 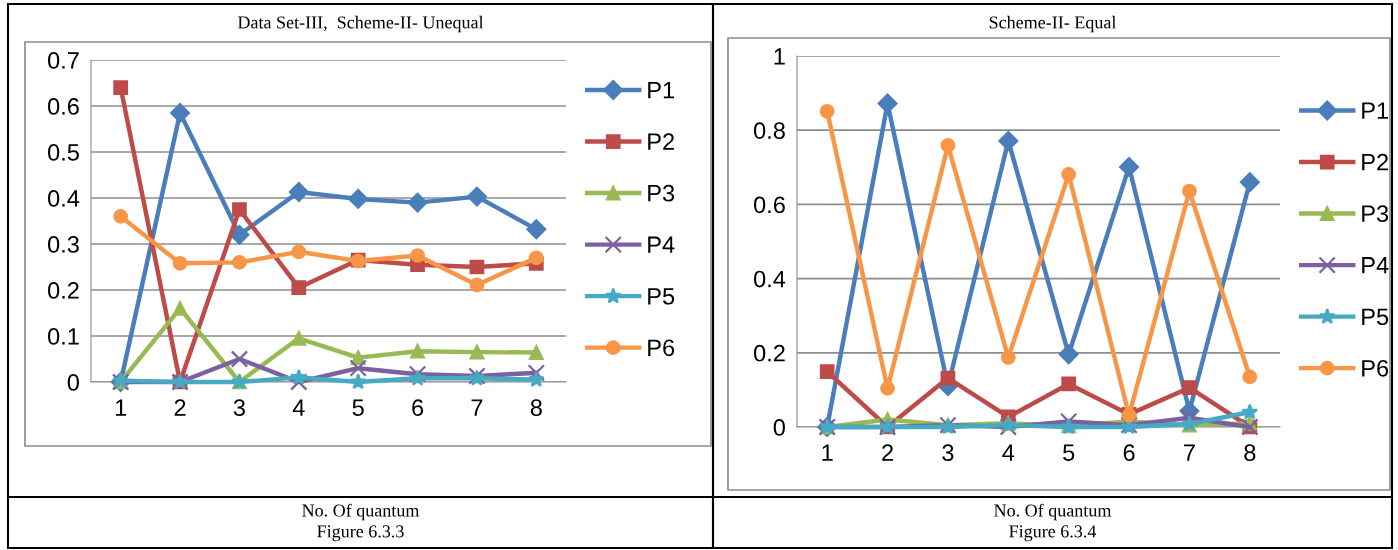 What do you see at coordinates (360, 24) in the screenshot?
I see `chart-title: Data Set-III, Scheme-II- Unequal` at bounding box center [360, 24].